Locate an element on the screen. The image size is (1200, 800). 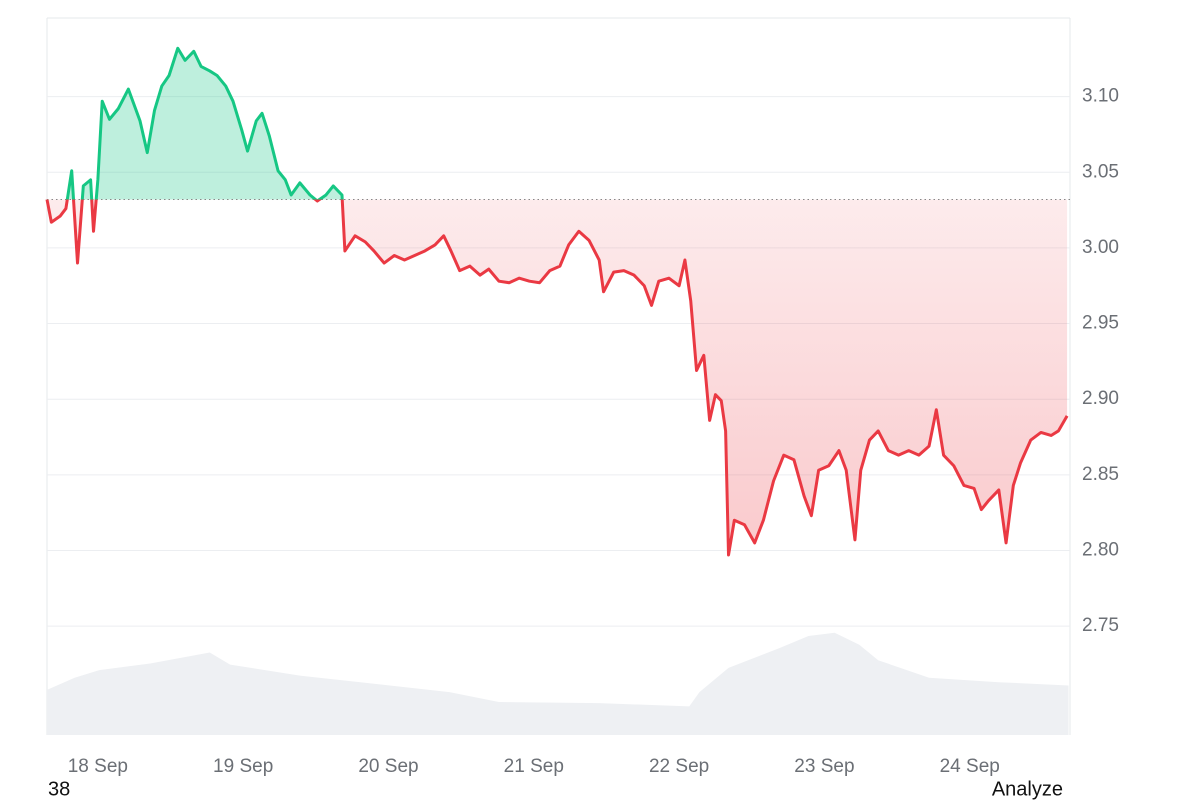
footer-left: 38 is located at coordinates (59, 789).